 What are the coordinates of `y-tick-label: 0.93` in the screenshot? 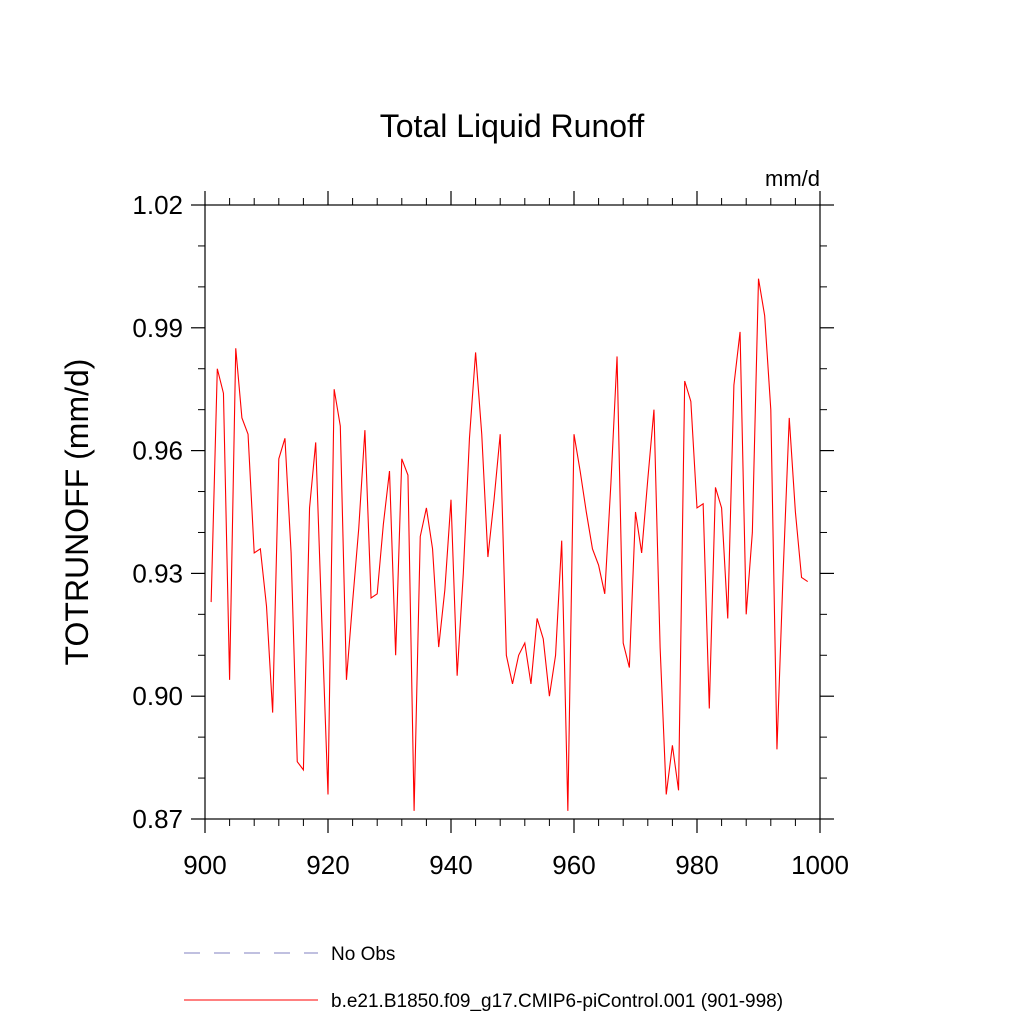 It's located at (157, 573).